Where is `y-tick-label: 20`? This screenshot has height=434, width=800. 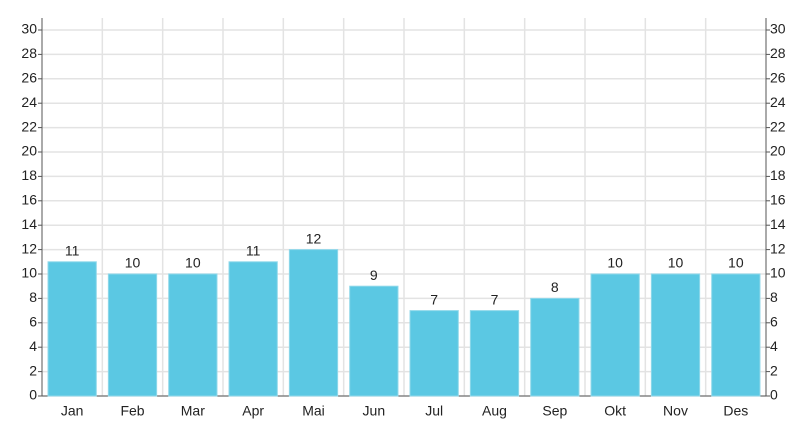 y-tick-label: 20 is located at coordinates (29, 151).